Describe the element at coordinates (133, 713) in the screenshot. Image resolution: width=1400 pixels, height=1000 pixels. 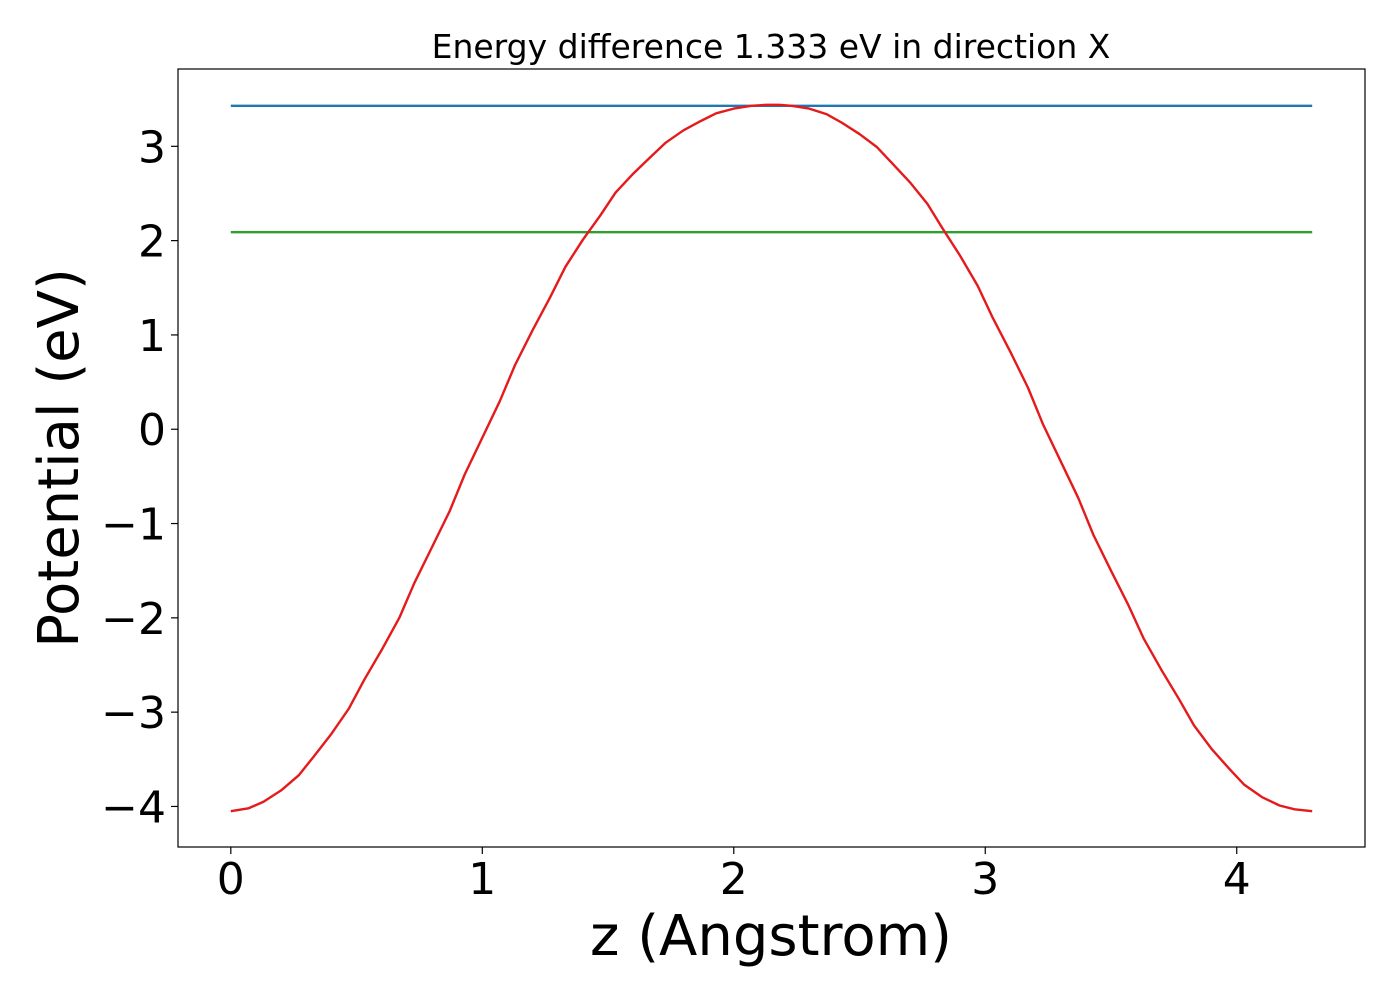
I see `y-tick-label: −3` at that location.